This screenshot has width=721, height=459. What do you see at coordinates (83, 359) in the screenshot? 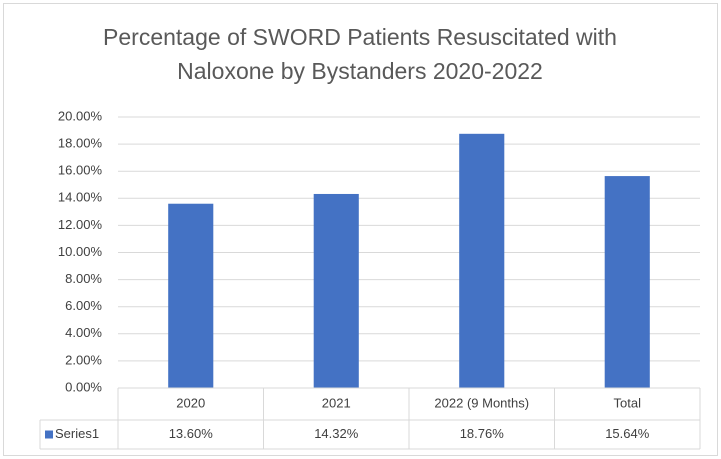
I see `y-tick-label: 2.00%` at bounding box center [83, 359].